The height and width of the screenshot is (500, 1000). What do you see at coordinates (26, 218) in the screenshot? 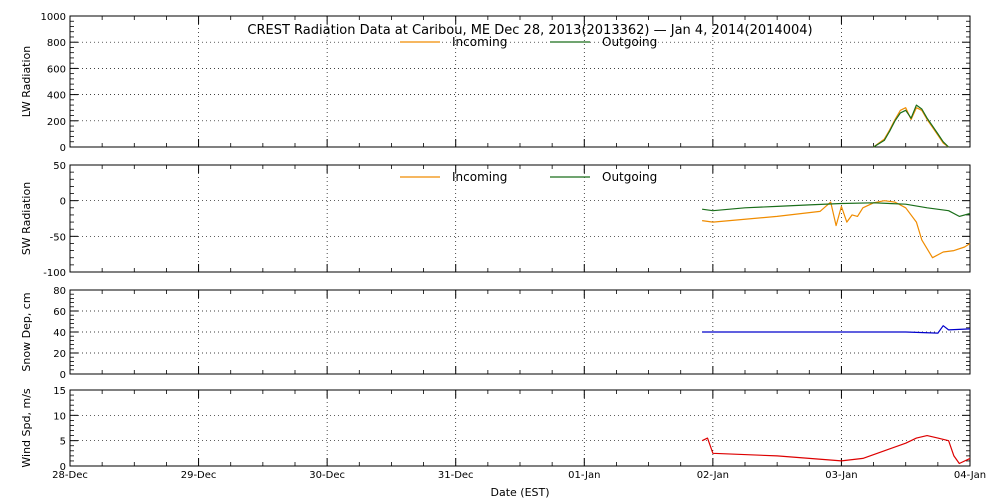
I see `y-axis-label: SW Radiation` at bounding box center [26, 218].